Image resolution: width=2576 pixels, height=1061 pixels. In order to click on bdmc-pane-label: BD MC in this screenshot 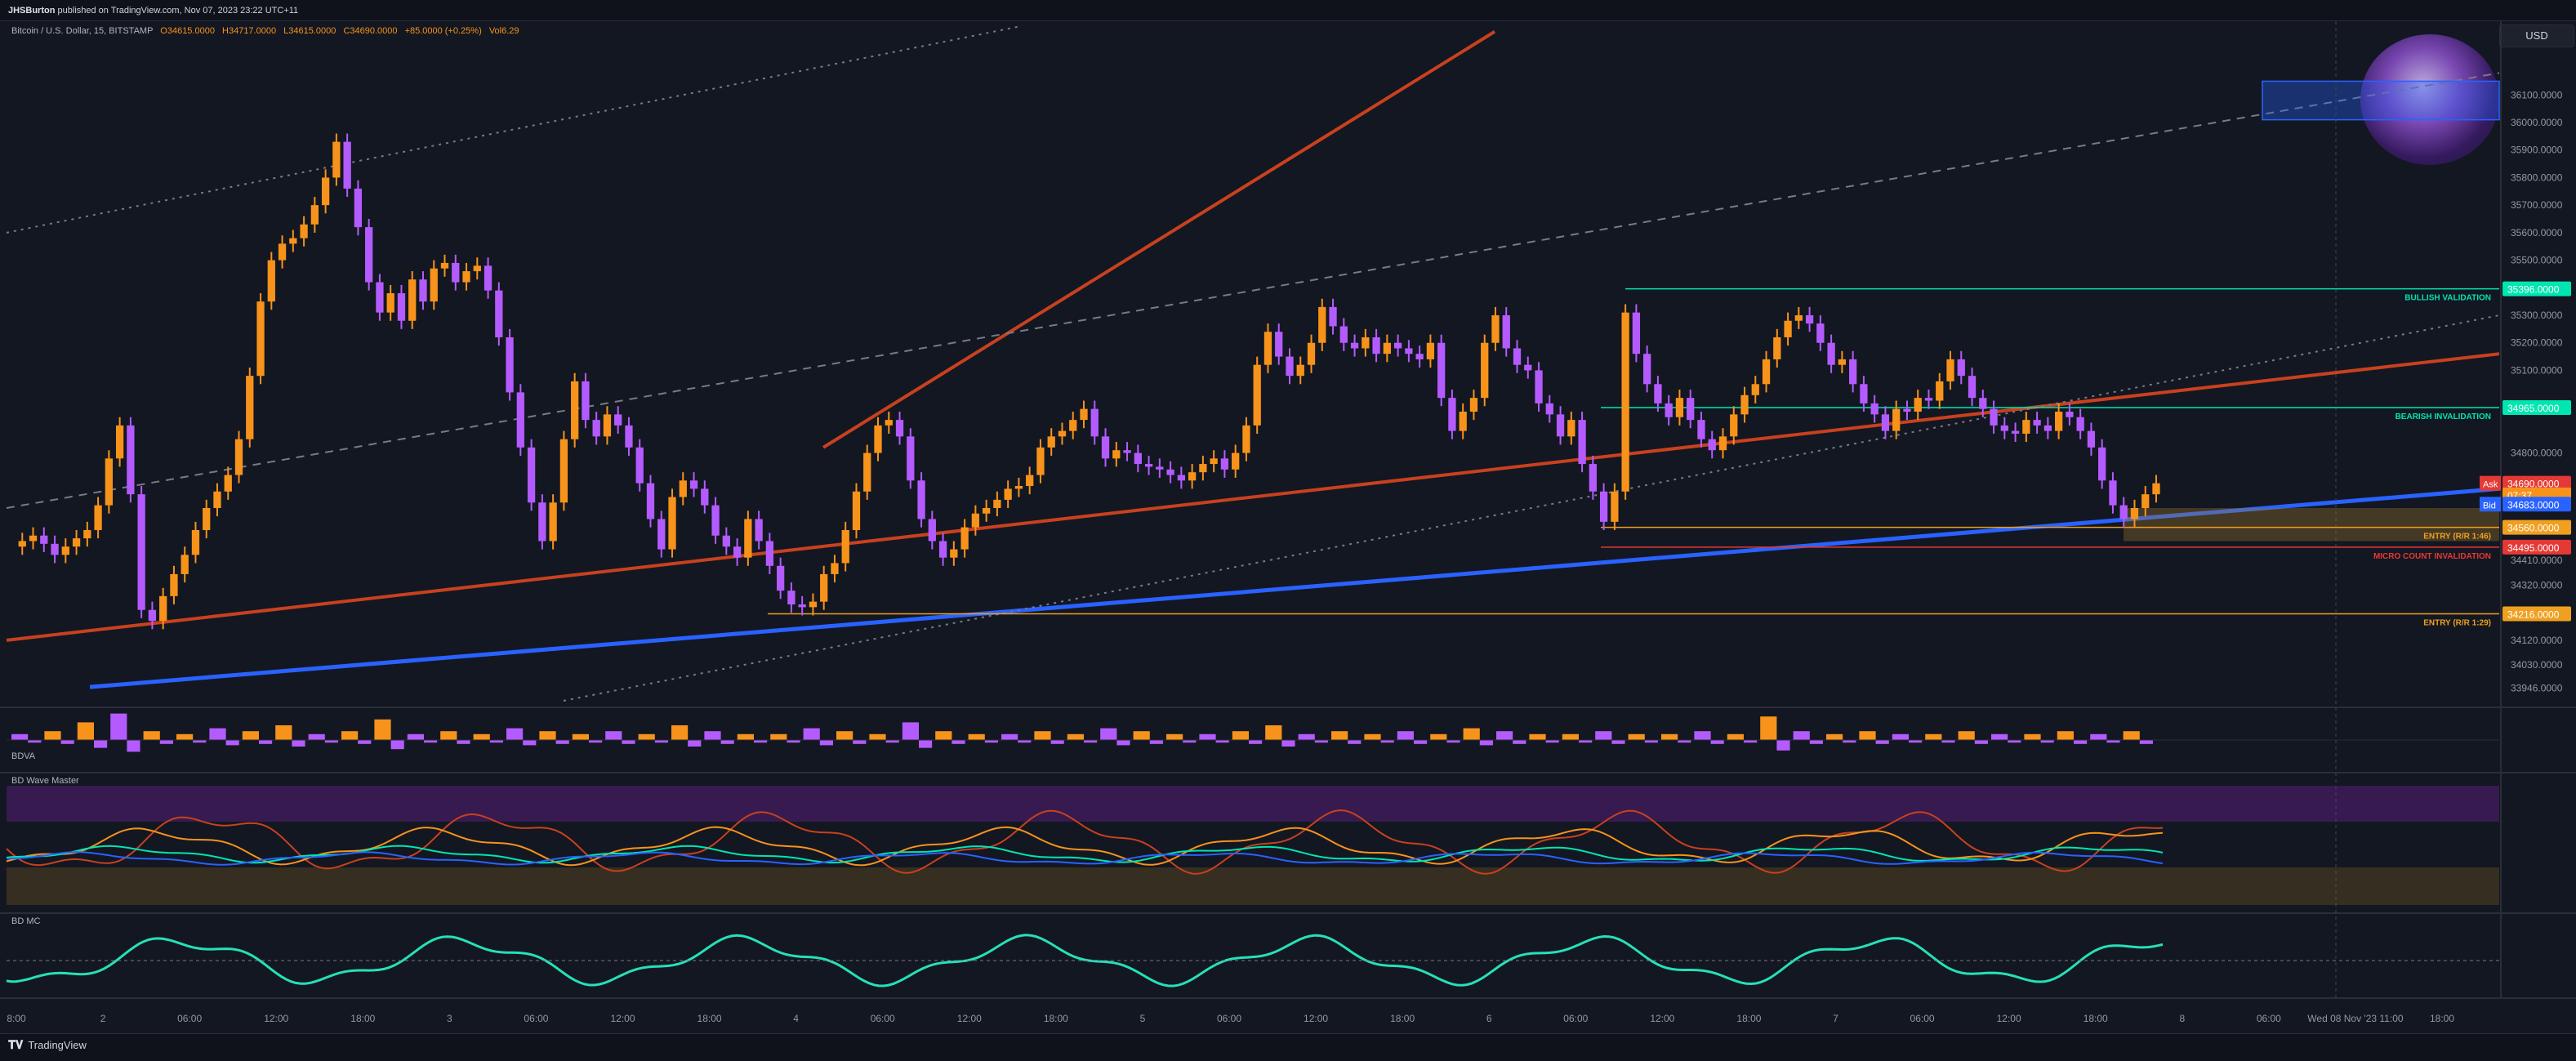, I will do `click(26, 921)`.